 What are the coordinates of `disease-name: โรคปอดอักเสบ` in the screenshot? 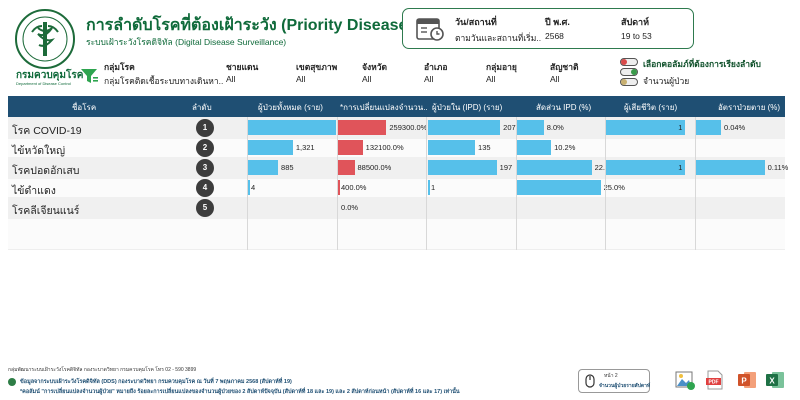 It's located at (46, 171).